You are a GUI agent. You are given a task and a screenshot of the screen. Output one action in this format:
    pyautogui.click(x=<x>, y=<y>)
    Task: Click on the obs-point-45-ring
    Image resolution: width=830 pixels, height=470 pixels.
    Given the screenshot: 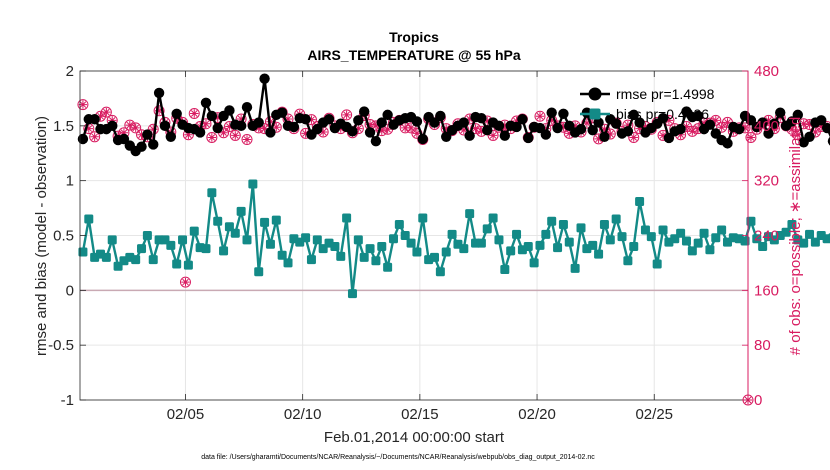 What is the action you would take?
    pyautogui.click(x=347, y=115)
    